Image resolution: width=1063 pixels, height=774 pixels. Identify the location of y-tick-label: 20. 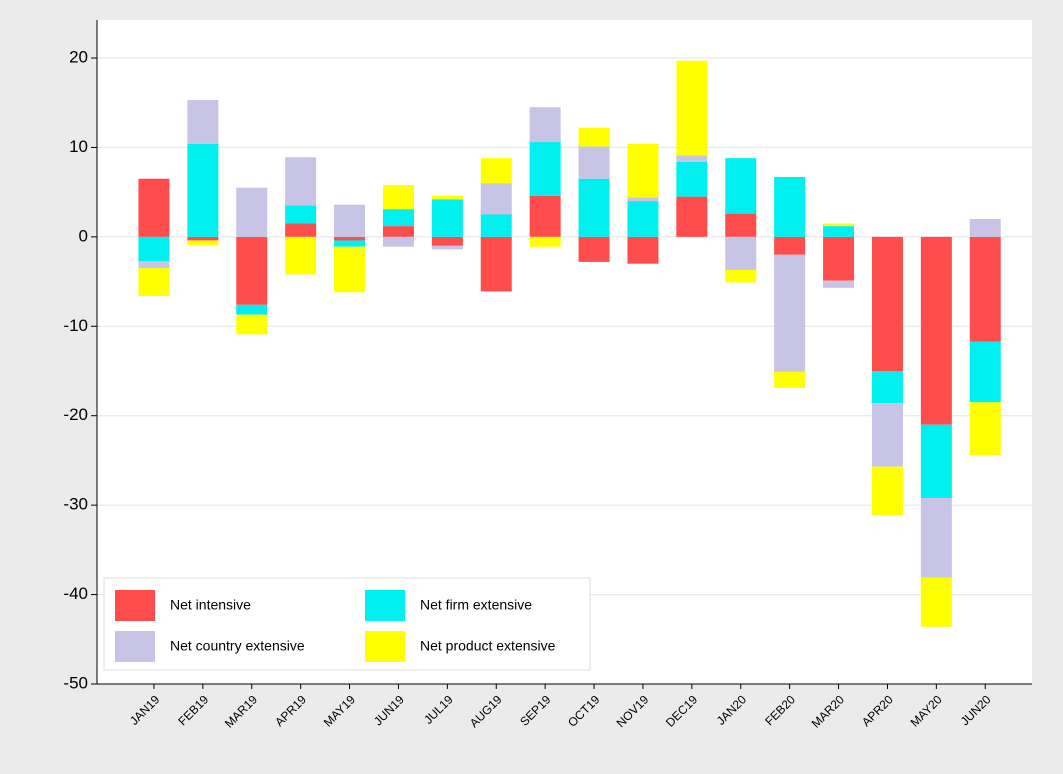
(78, 56).